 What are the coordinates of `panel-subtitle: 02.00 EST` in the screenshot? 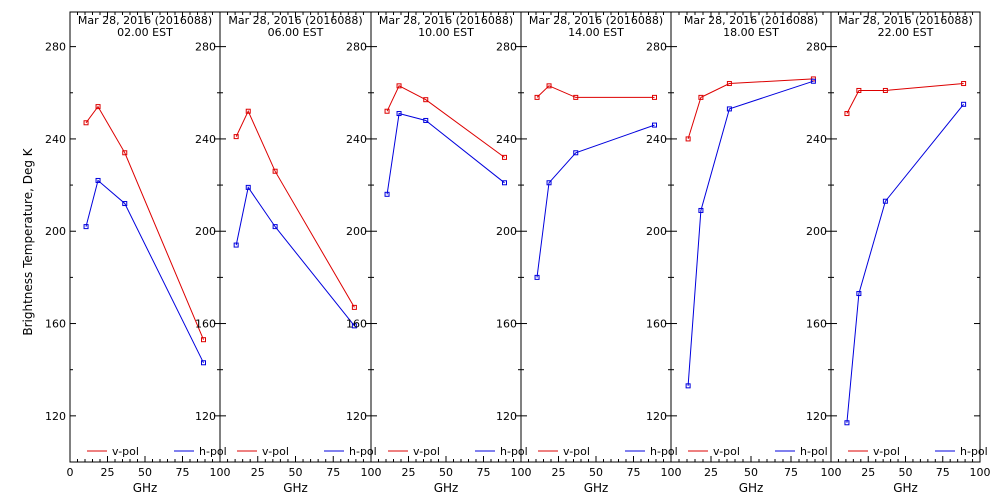 It's located at (145, 32).